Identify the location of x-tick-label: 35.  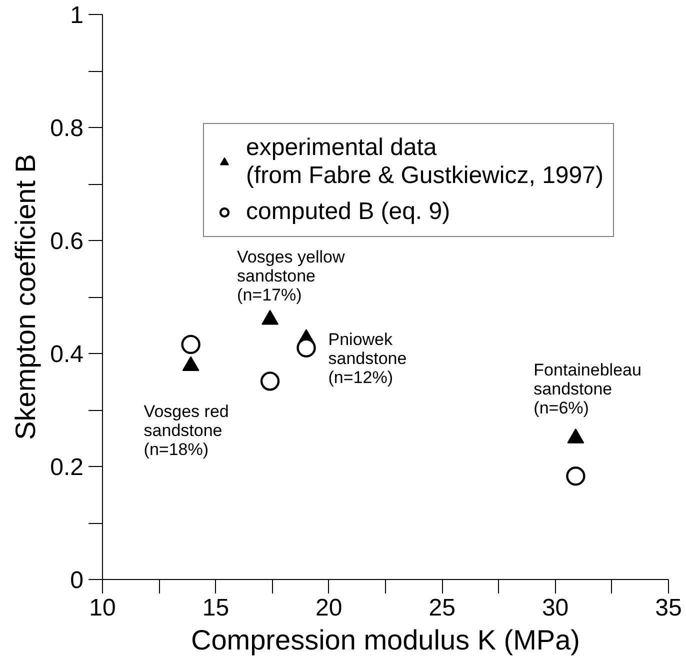
(668, 608).